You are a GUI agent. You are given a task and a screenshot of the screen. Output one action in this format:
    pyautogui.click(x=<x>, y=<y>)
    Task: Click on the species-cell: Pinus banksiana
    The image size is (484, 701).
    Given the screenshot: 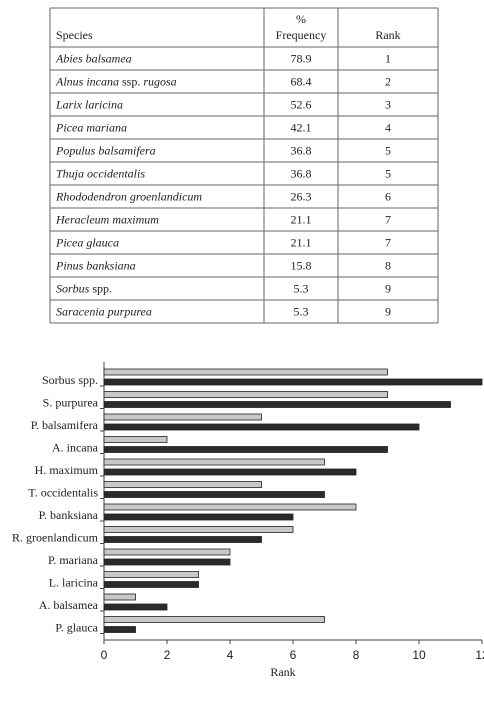 What is the action you would take?
    pyautogui.click(x=95, y=265)
    